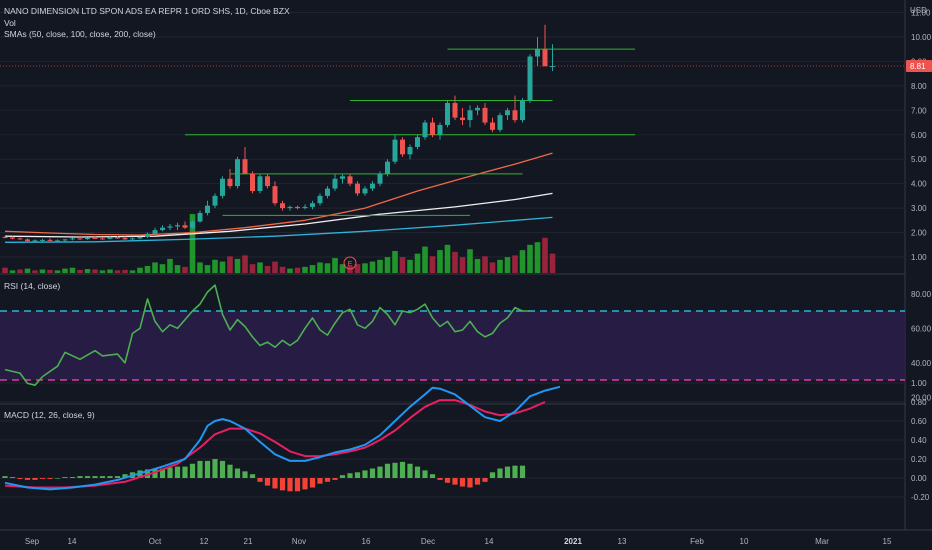 Image resolution: width=932 pixels, height=550 pixels. What do you see at coordinates (32, 286) in the screenshot?
I see `rsi-legend: RSI (14, close)` at bounding box center [32, 286].